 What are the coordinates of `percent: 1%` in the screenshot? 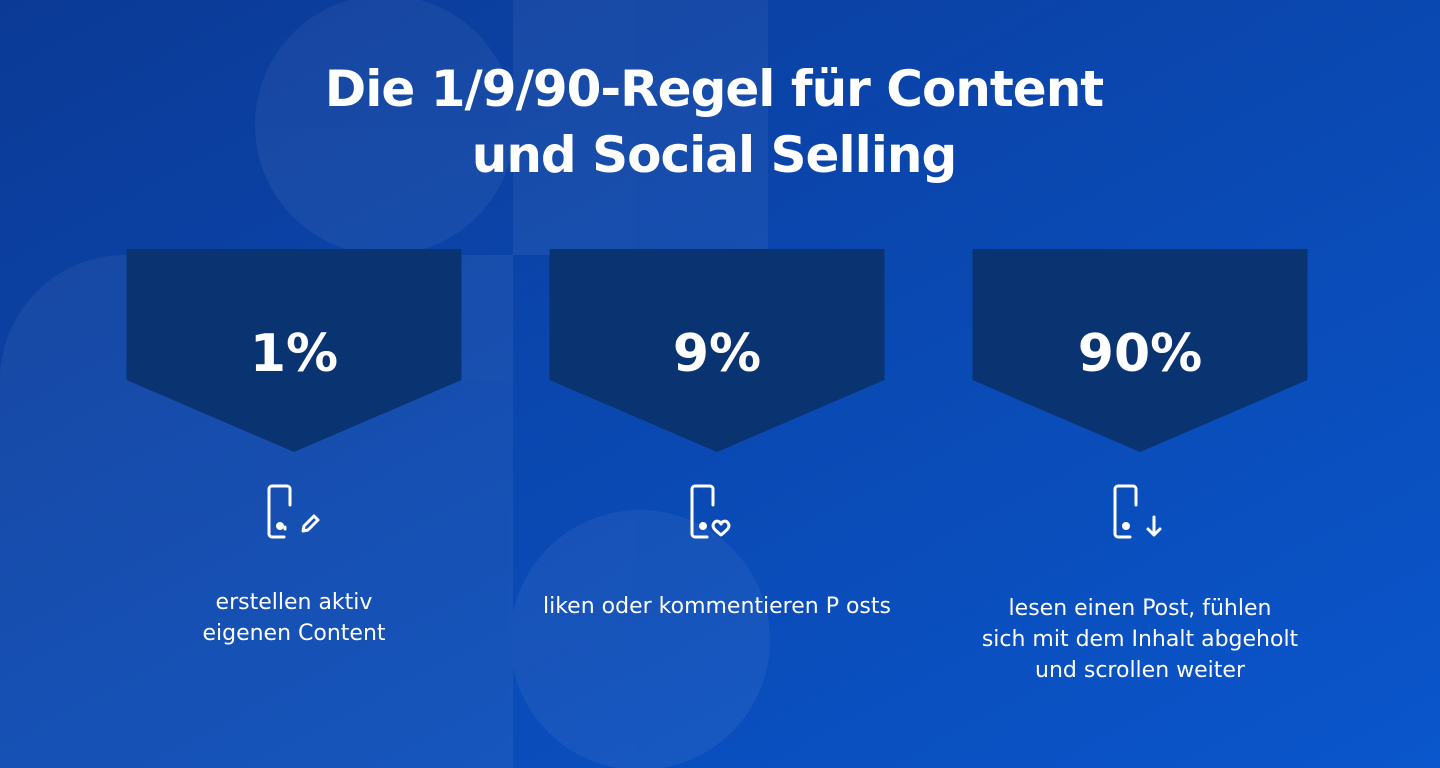 It's located at (294, 354).